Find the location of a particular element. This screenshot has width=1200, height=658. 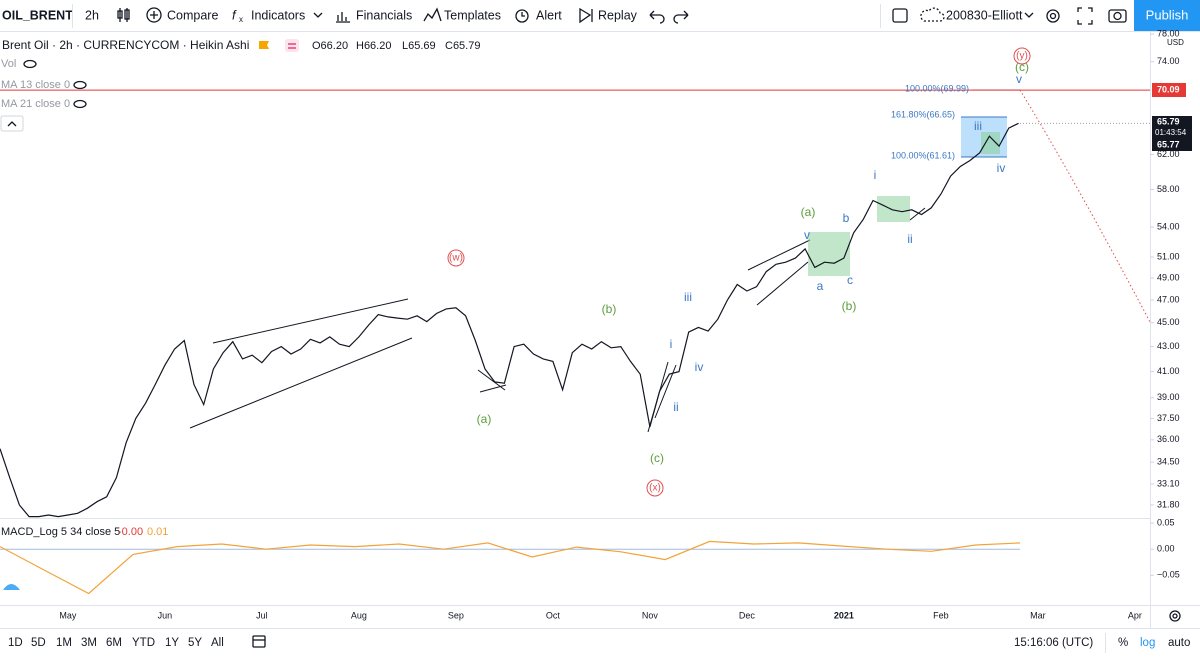

macd-tick-label: 0.00 is located at coordinates (1166, 549).